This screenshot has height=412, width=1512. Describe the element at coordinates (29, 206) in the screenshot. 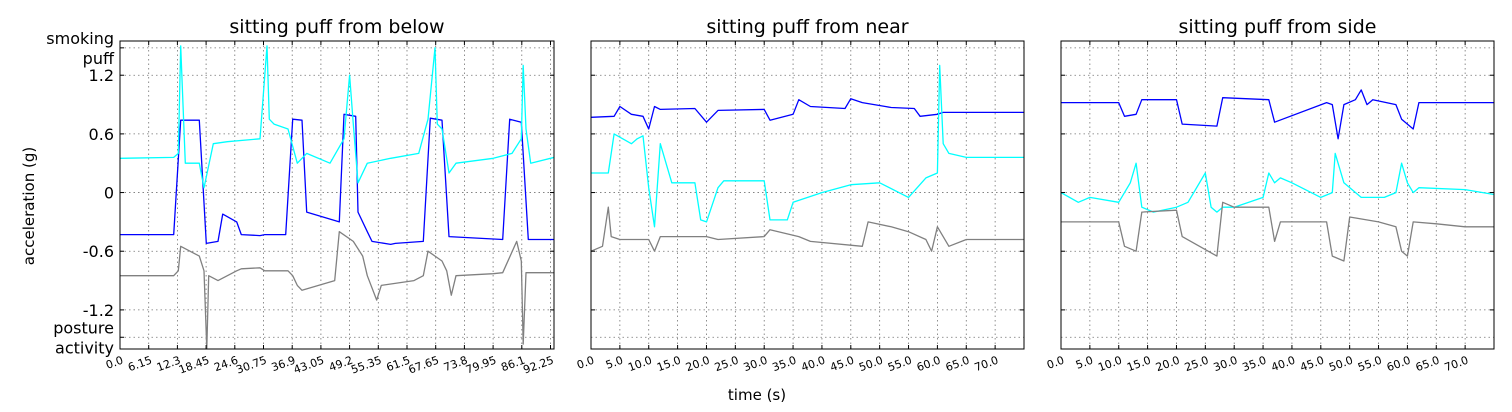

I see `y-axis-label: acceleration (g)` at that location.